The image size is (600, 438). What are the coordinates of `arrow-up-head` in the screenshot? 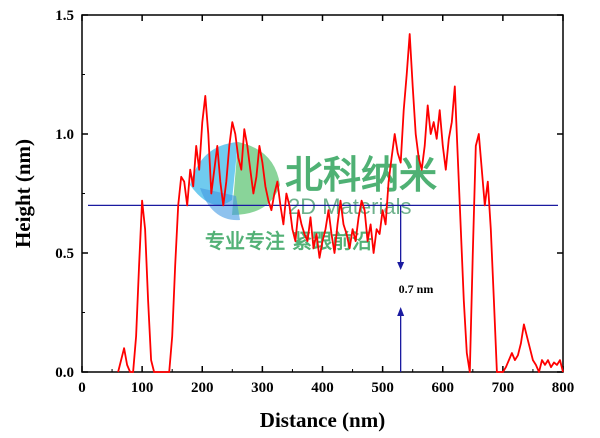 It's located at (401, 311).